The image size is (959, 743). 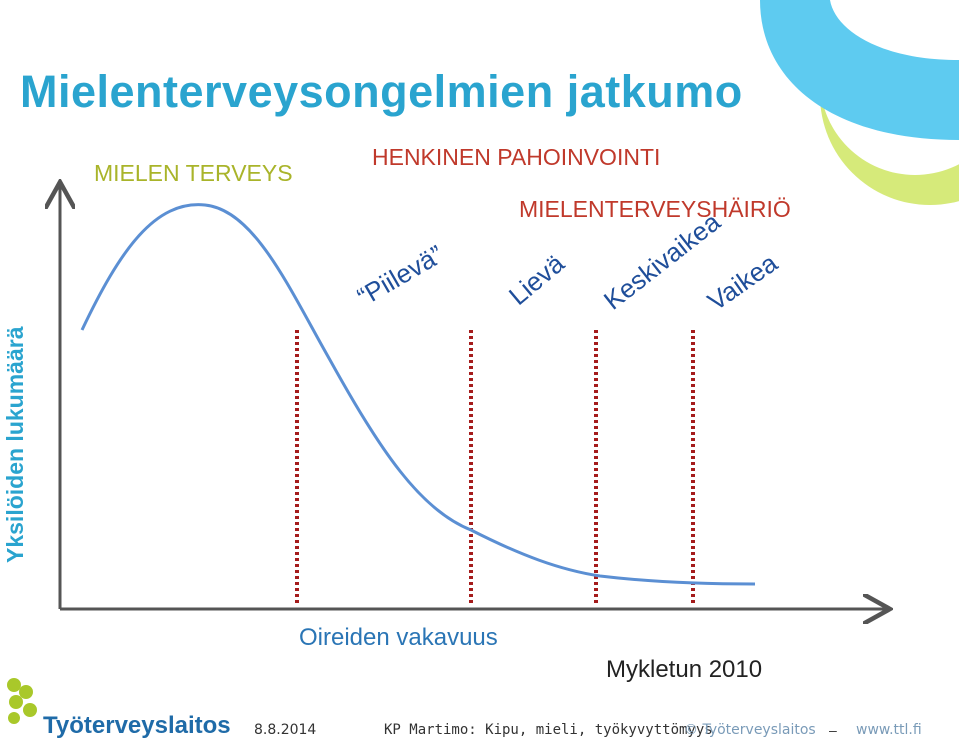 I want to click on footer-org: © Työterveyslaitos, so click(x=750, y=730).